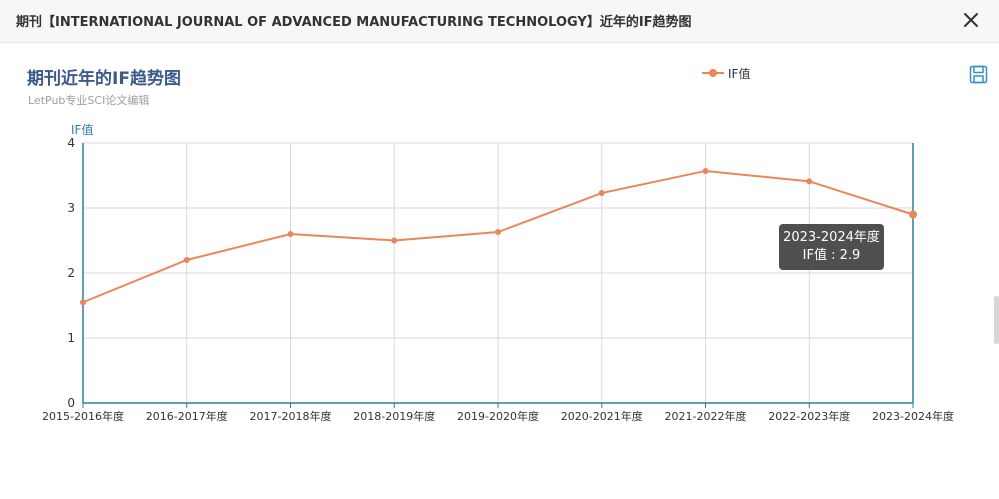 This screenshot has width=999, height=499. I want to click on save-as-image-icon, so click(978, 74).